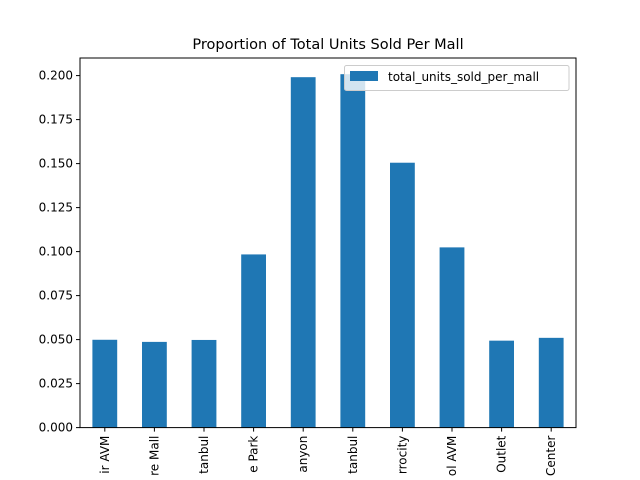 This screenshot has height=480, width=640. Describe the element at coordinates (502, 453) in the screenshot. I see `x-tick-label-8: Outlet` at that location.